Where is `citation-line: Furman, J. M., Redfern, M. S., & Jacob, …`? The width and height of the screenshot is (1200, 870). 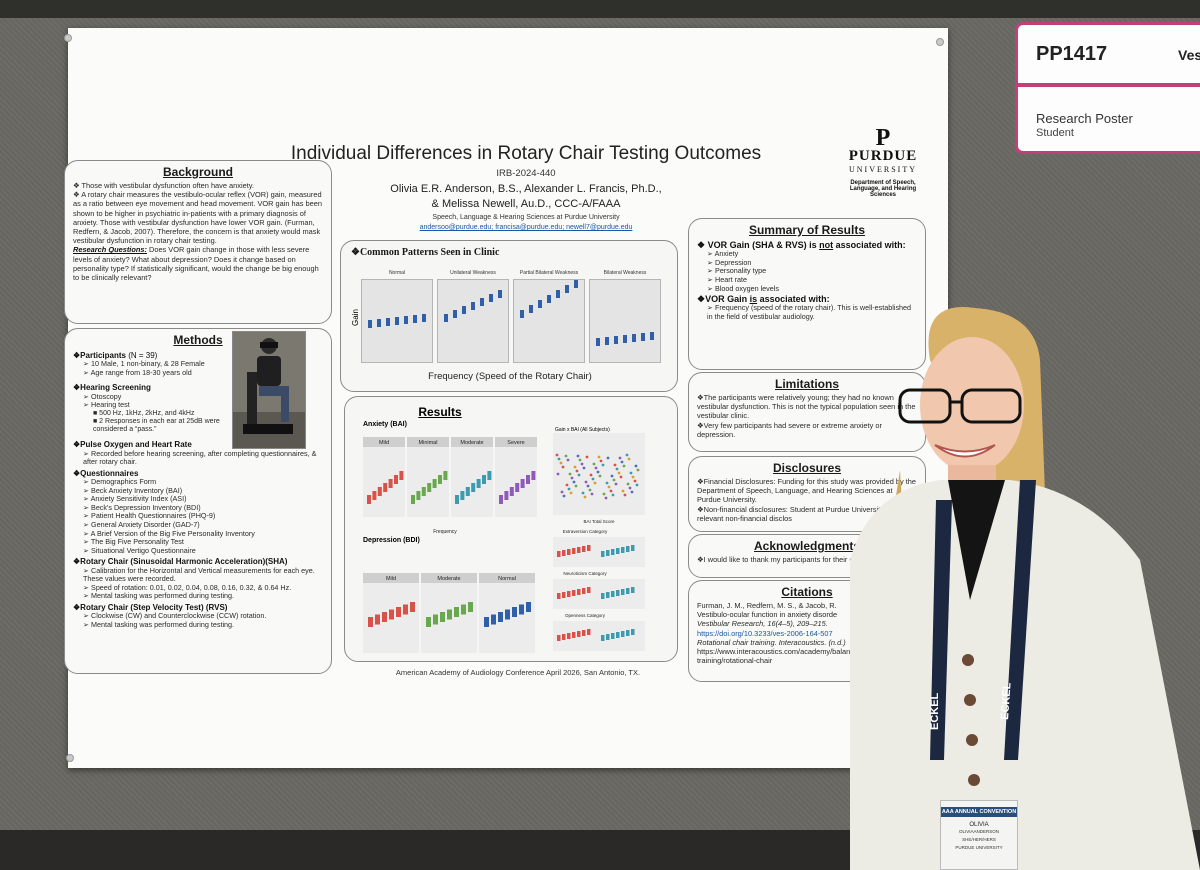
citation-line: Furman, J. M., Redfern, M. S., & Jacob, … is located at coordinates (767, 605).